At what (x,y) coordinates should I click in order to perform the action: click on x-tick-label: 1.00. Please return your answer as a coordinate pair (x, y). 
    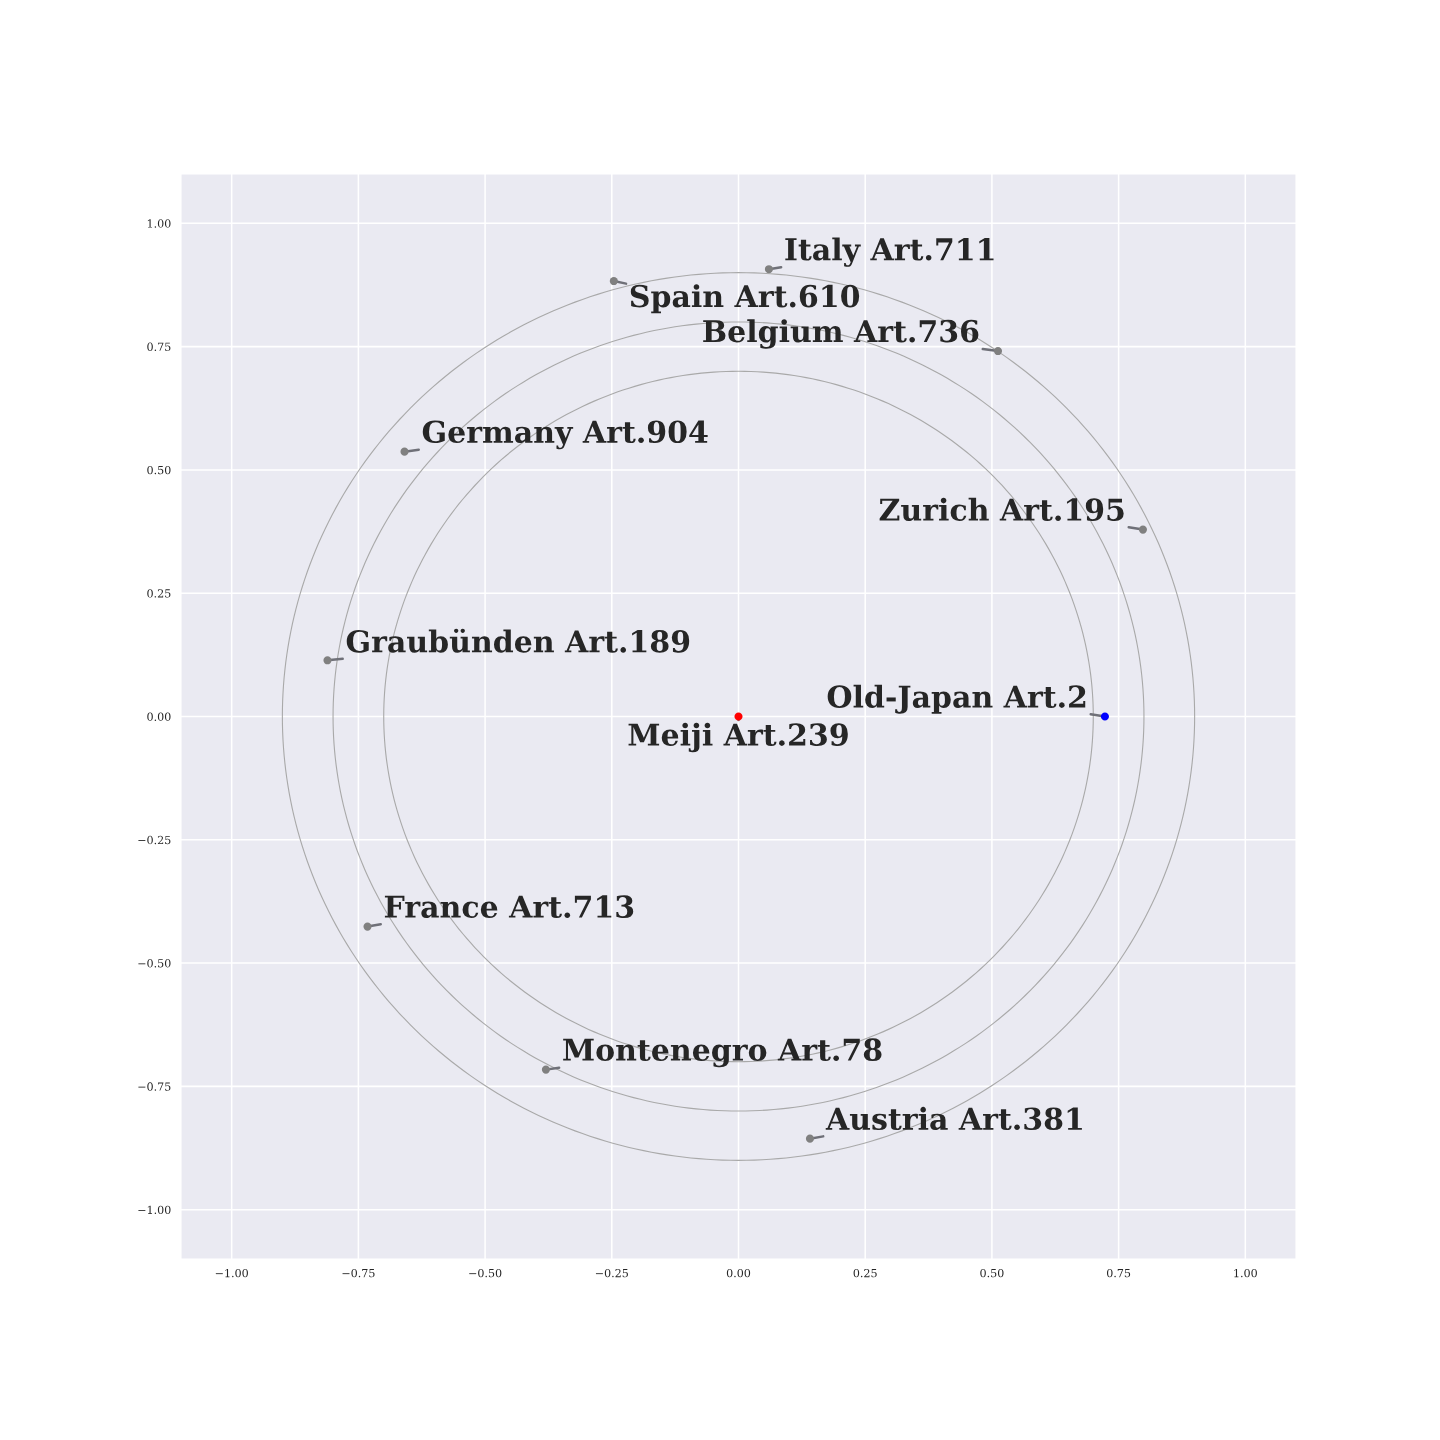
    Looking at the image, I should click on (1245, 1273).